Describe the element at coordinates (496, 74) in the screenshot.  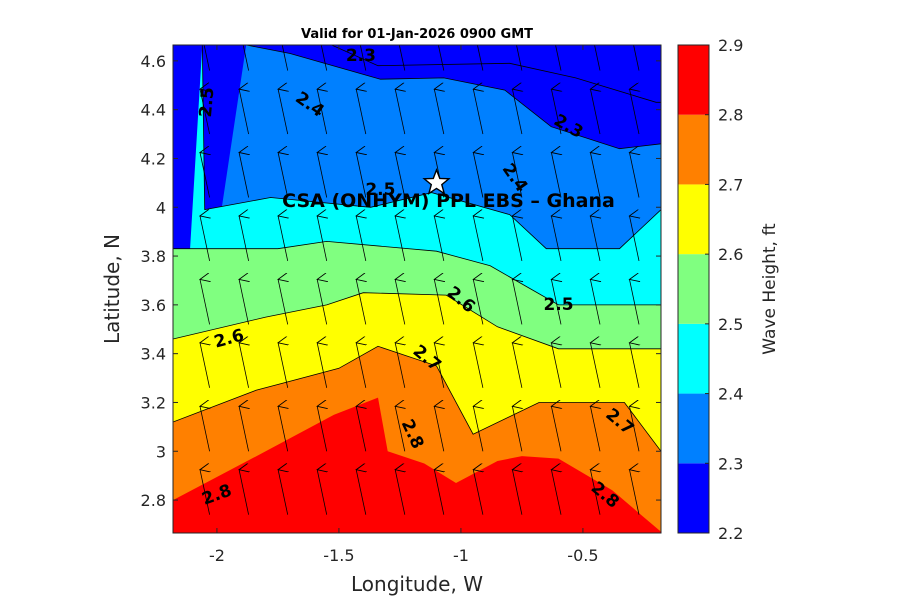
I see `contour-line-2.3` at that location.